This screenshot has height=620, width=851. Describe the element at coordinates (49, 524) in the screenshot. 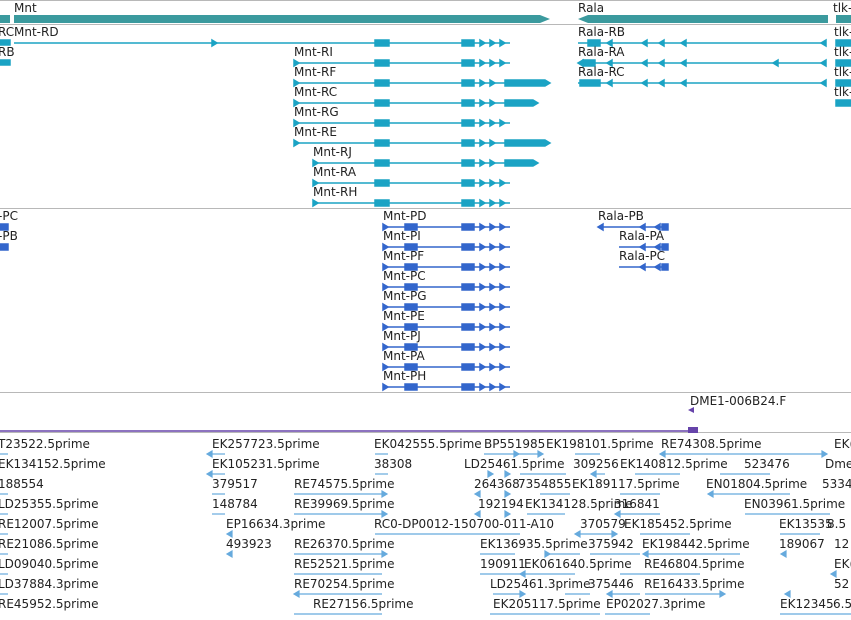

I see `est-label: RE12007.5prime` at that location.